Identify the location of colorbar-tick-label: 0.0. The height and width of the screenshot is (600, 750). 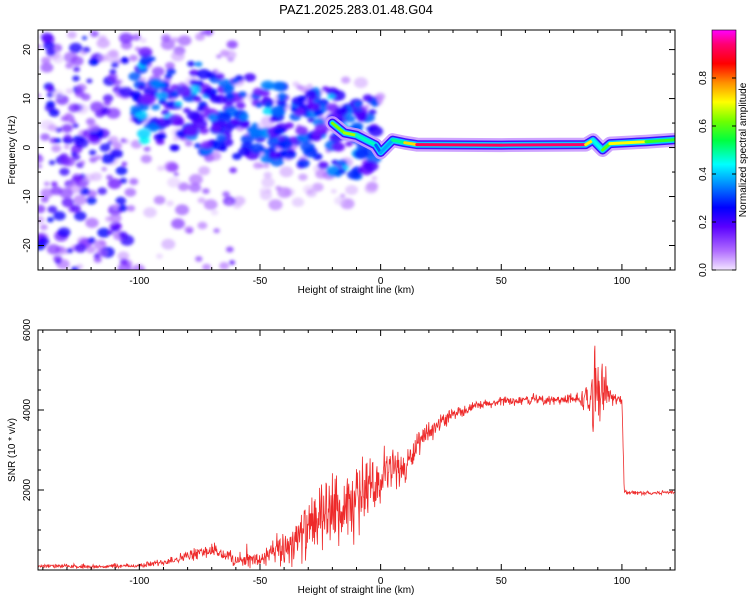
(703, 270).